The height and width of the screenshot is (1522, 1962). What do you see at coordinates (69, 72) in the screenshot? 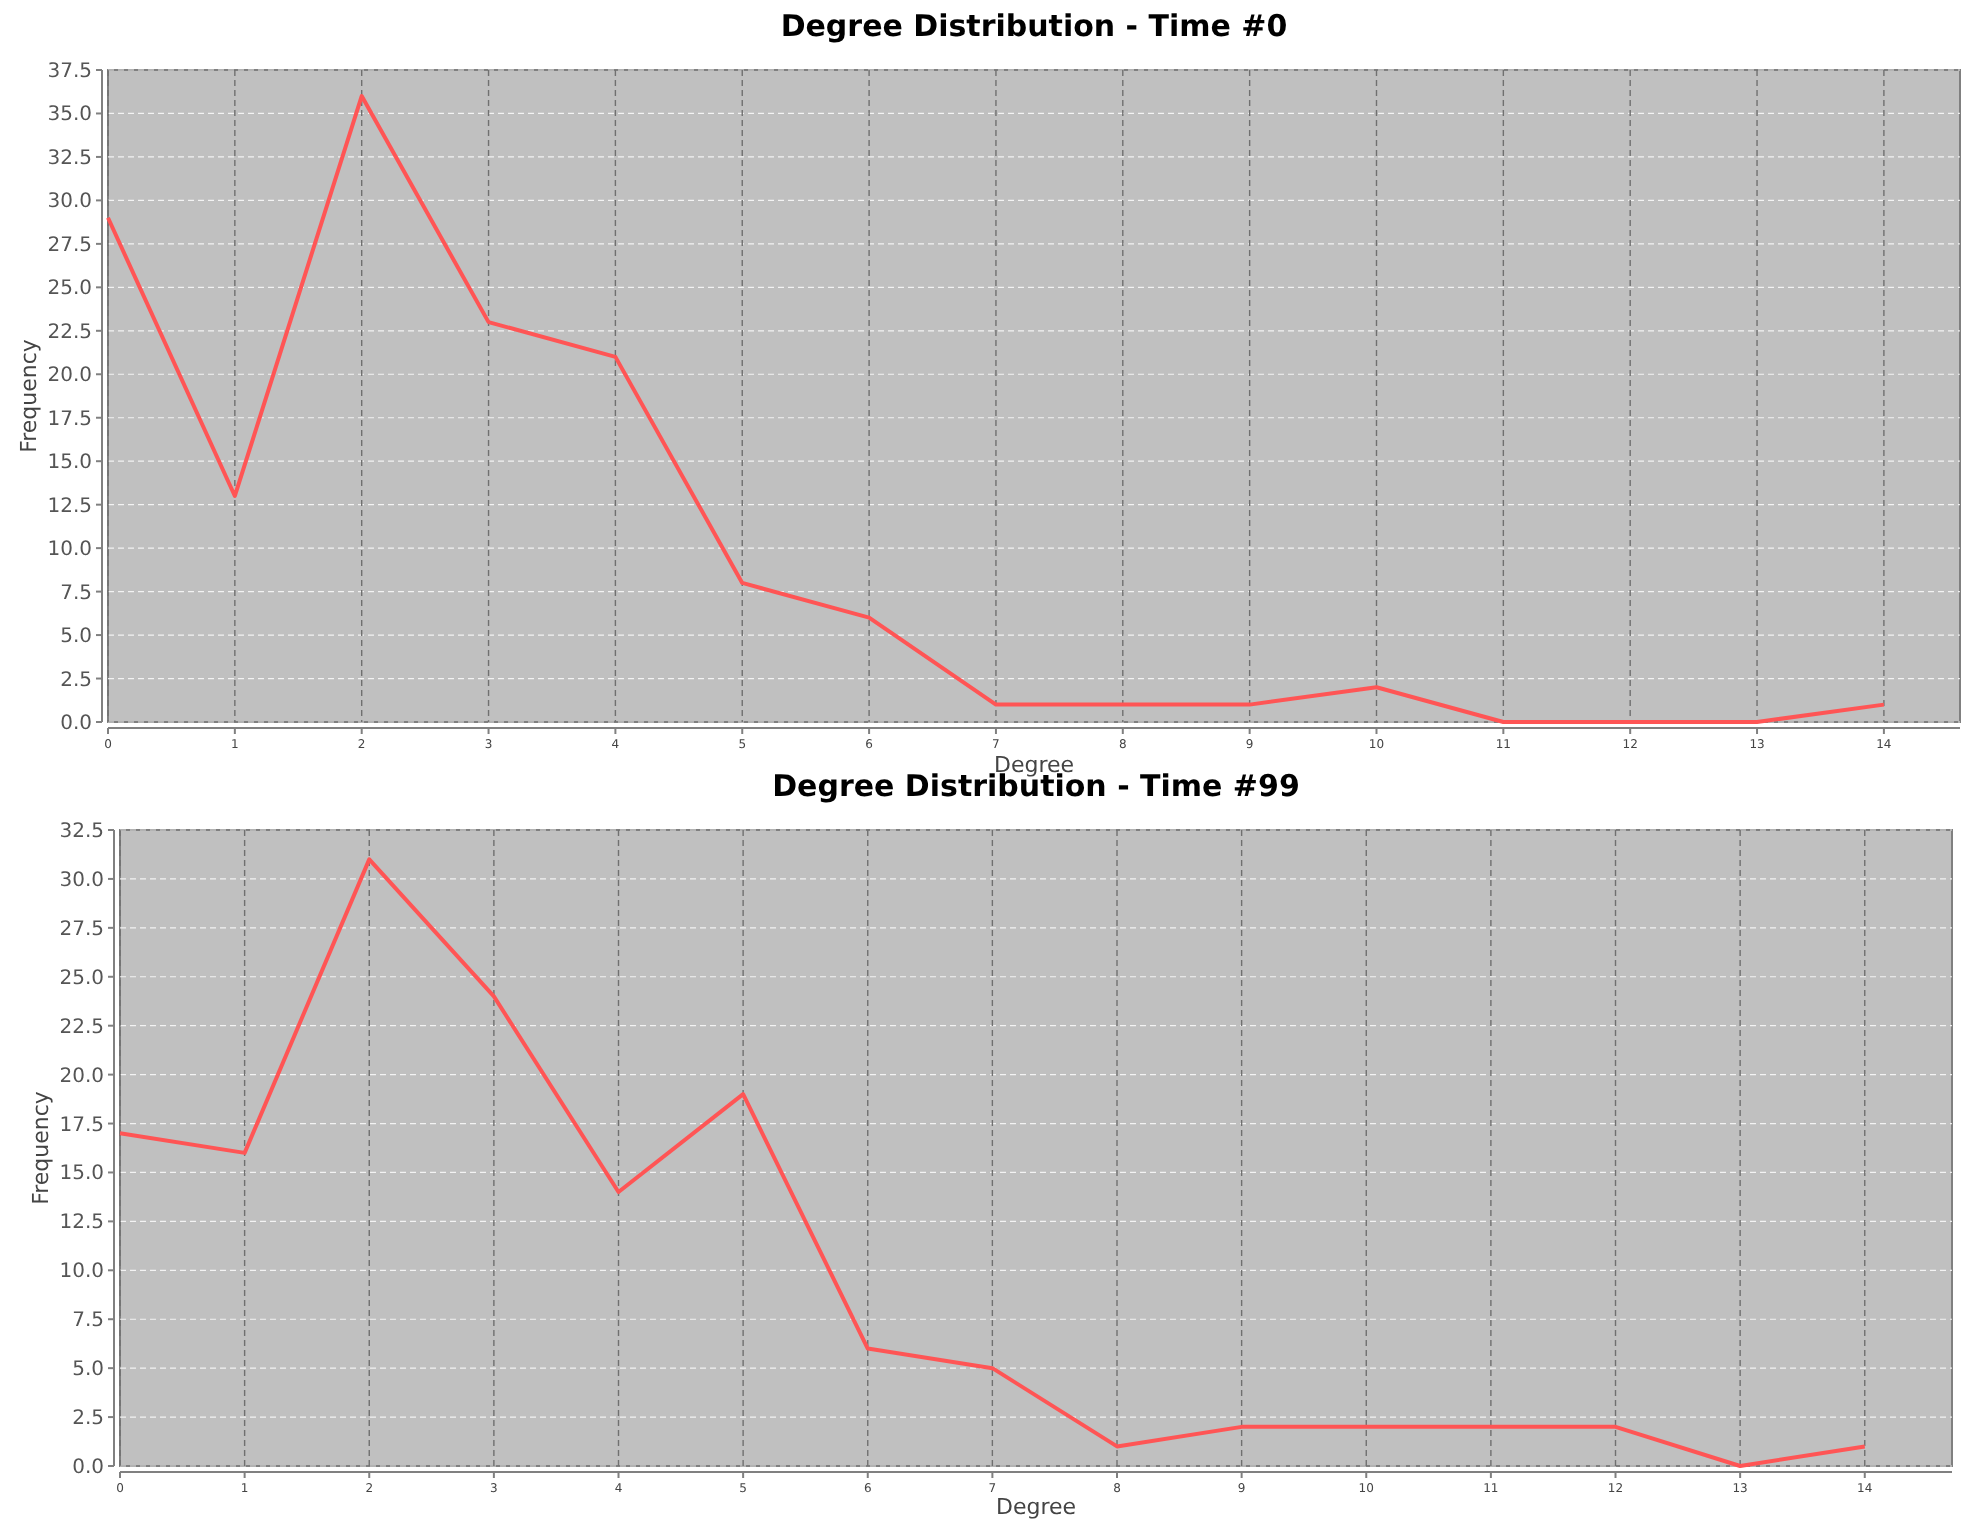
I see `y-tick-label: 37.5` at bounding box center [69, 72].